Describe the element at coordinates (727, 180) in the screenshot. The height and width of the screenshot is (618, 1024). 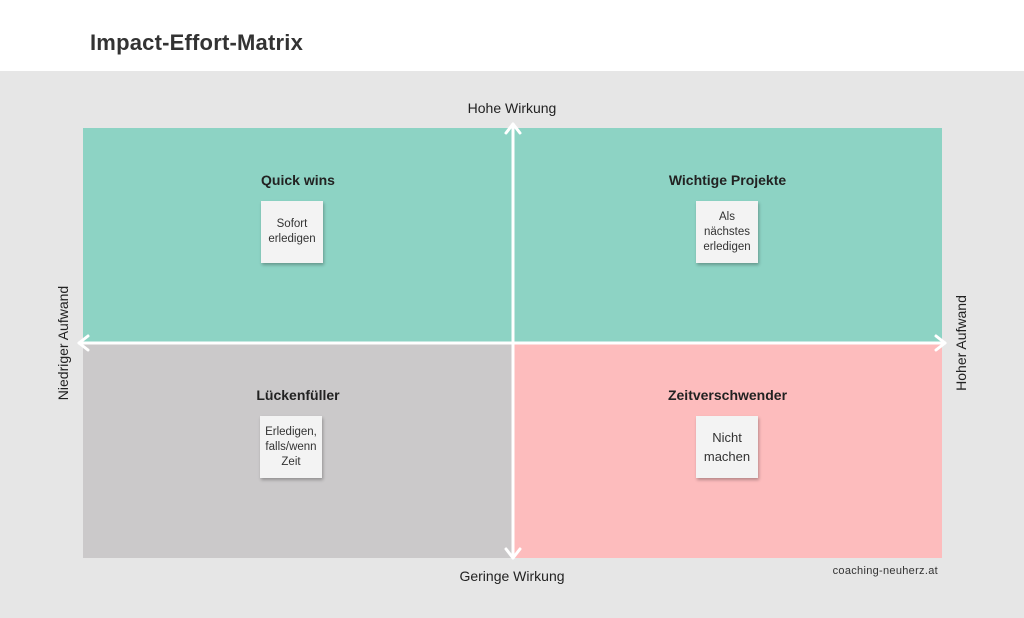
I see `quadrant-title: Wichtige Projekte` at that location.